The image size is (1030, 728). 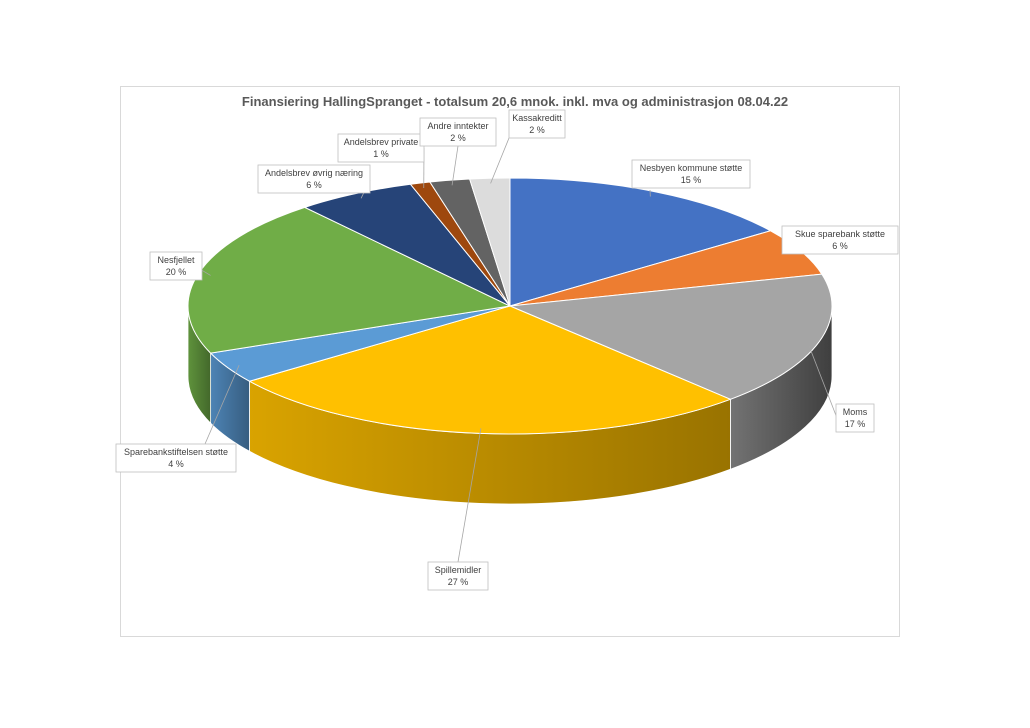 I want to click on slice-label: Kassakreditt, so click(x=537, y=118).